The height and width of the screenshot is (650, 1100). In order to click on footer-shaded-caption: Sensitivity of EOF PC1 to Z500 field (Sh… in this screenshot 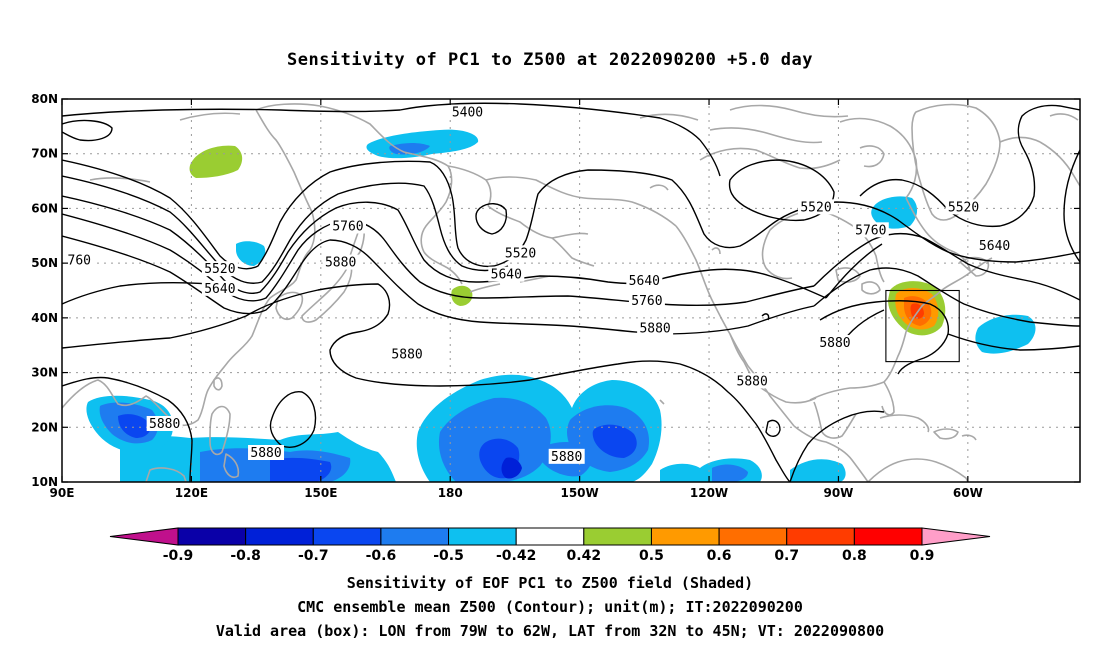, I will do `click(550, 583)`.